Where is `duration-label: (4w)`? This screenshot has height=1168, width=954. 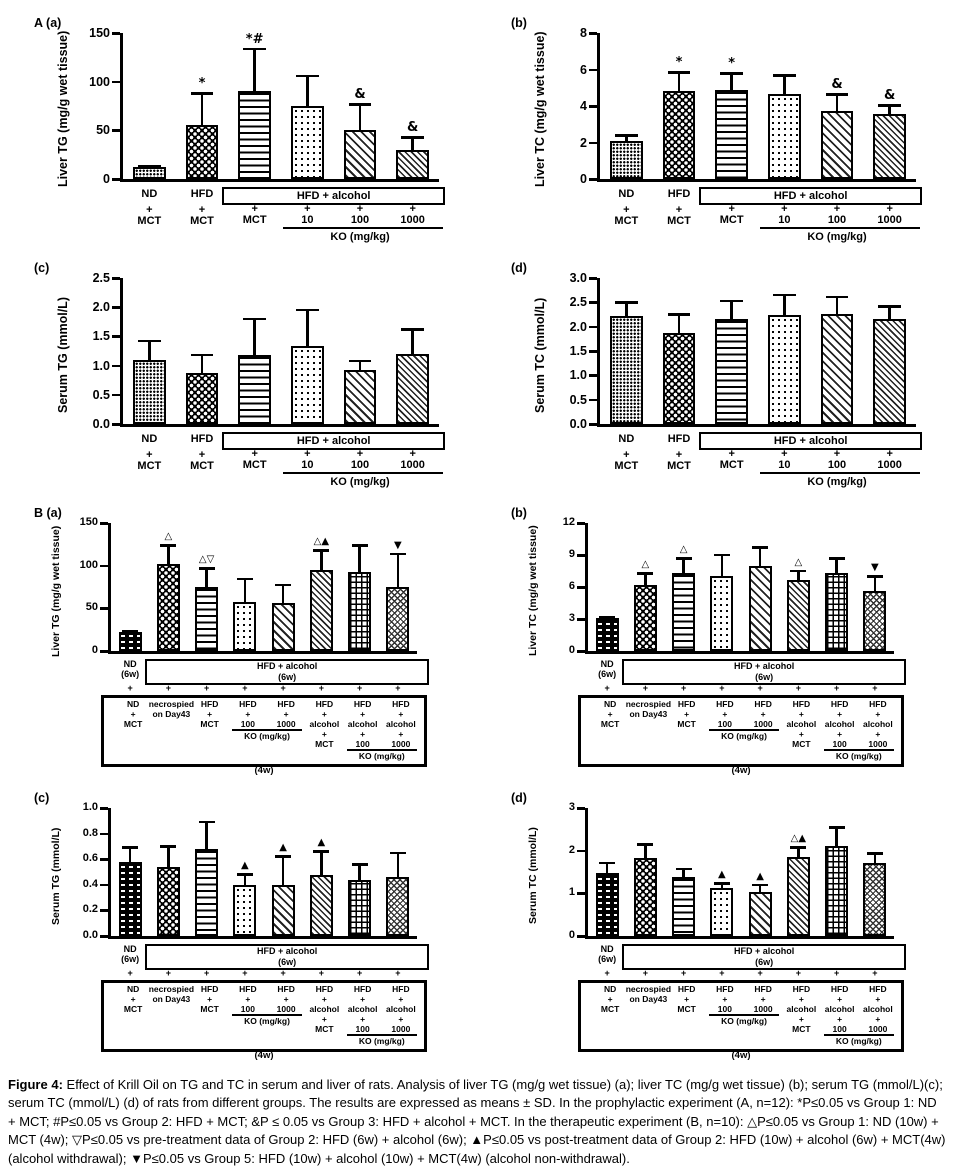 duration-label: (4w) is located at coordinates (264, 770).